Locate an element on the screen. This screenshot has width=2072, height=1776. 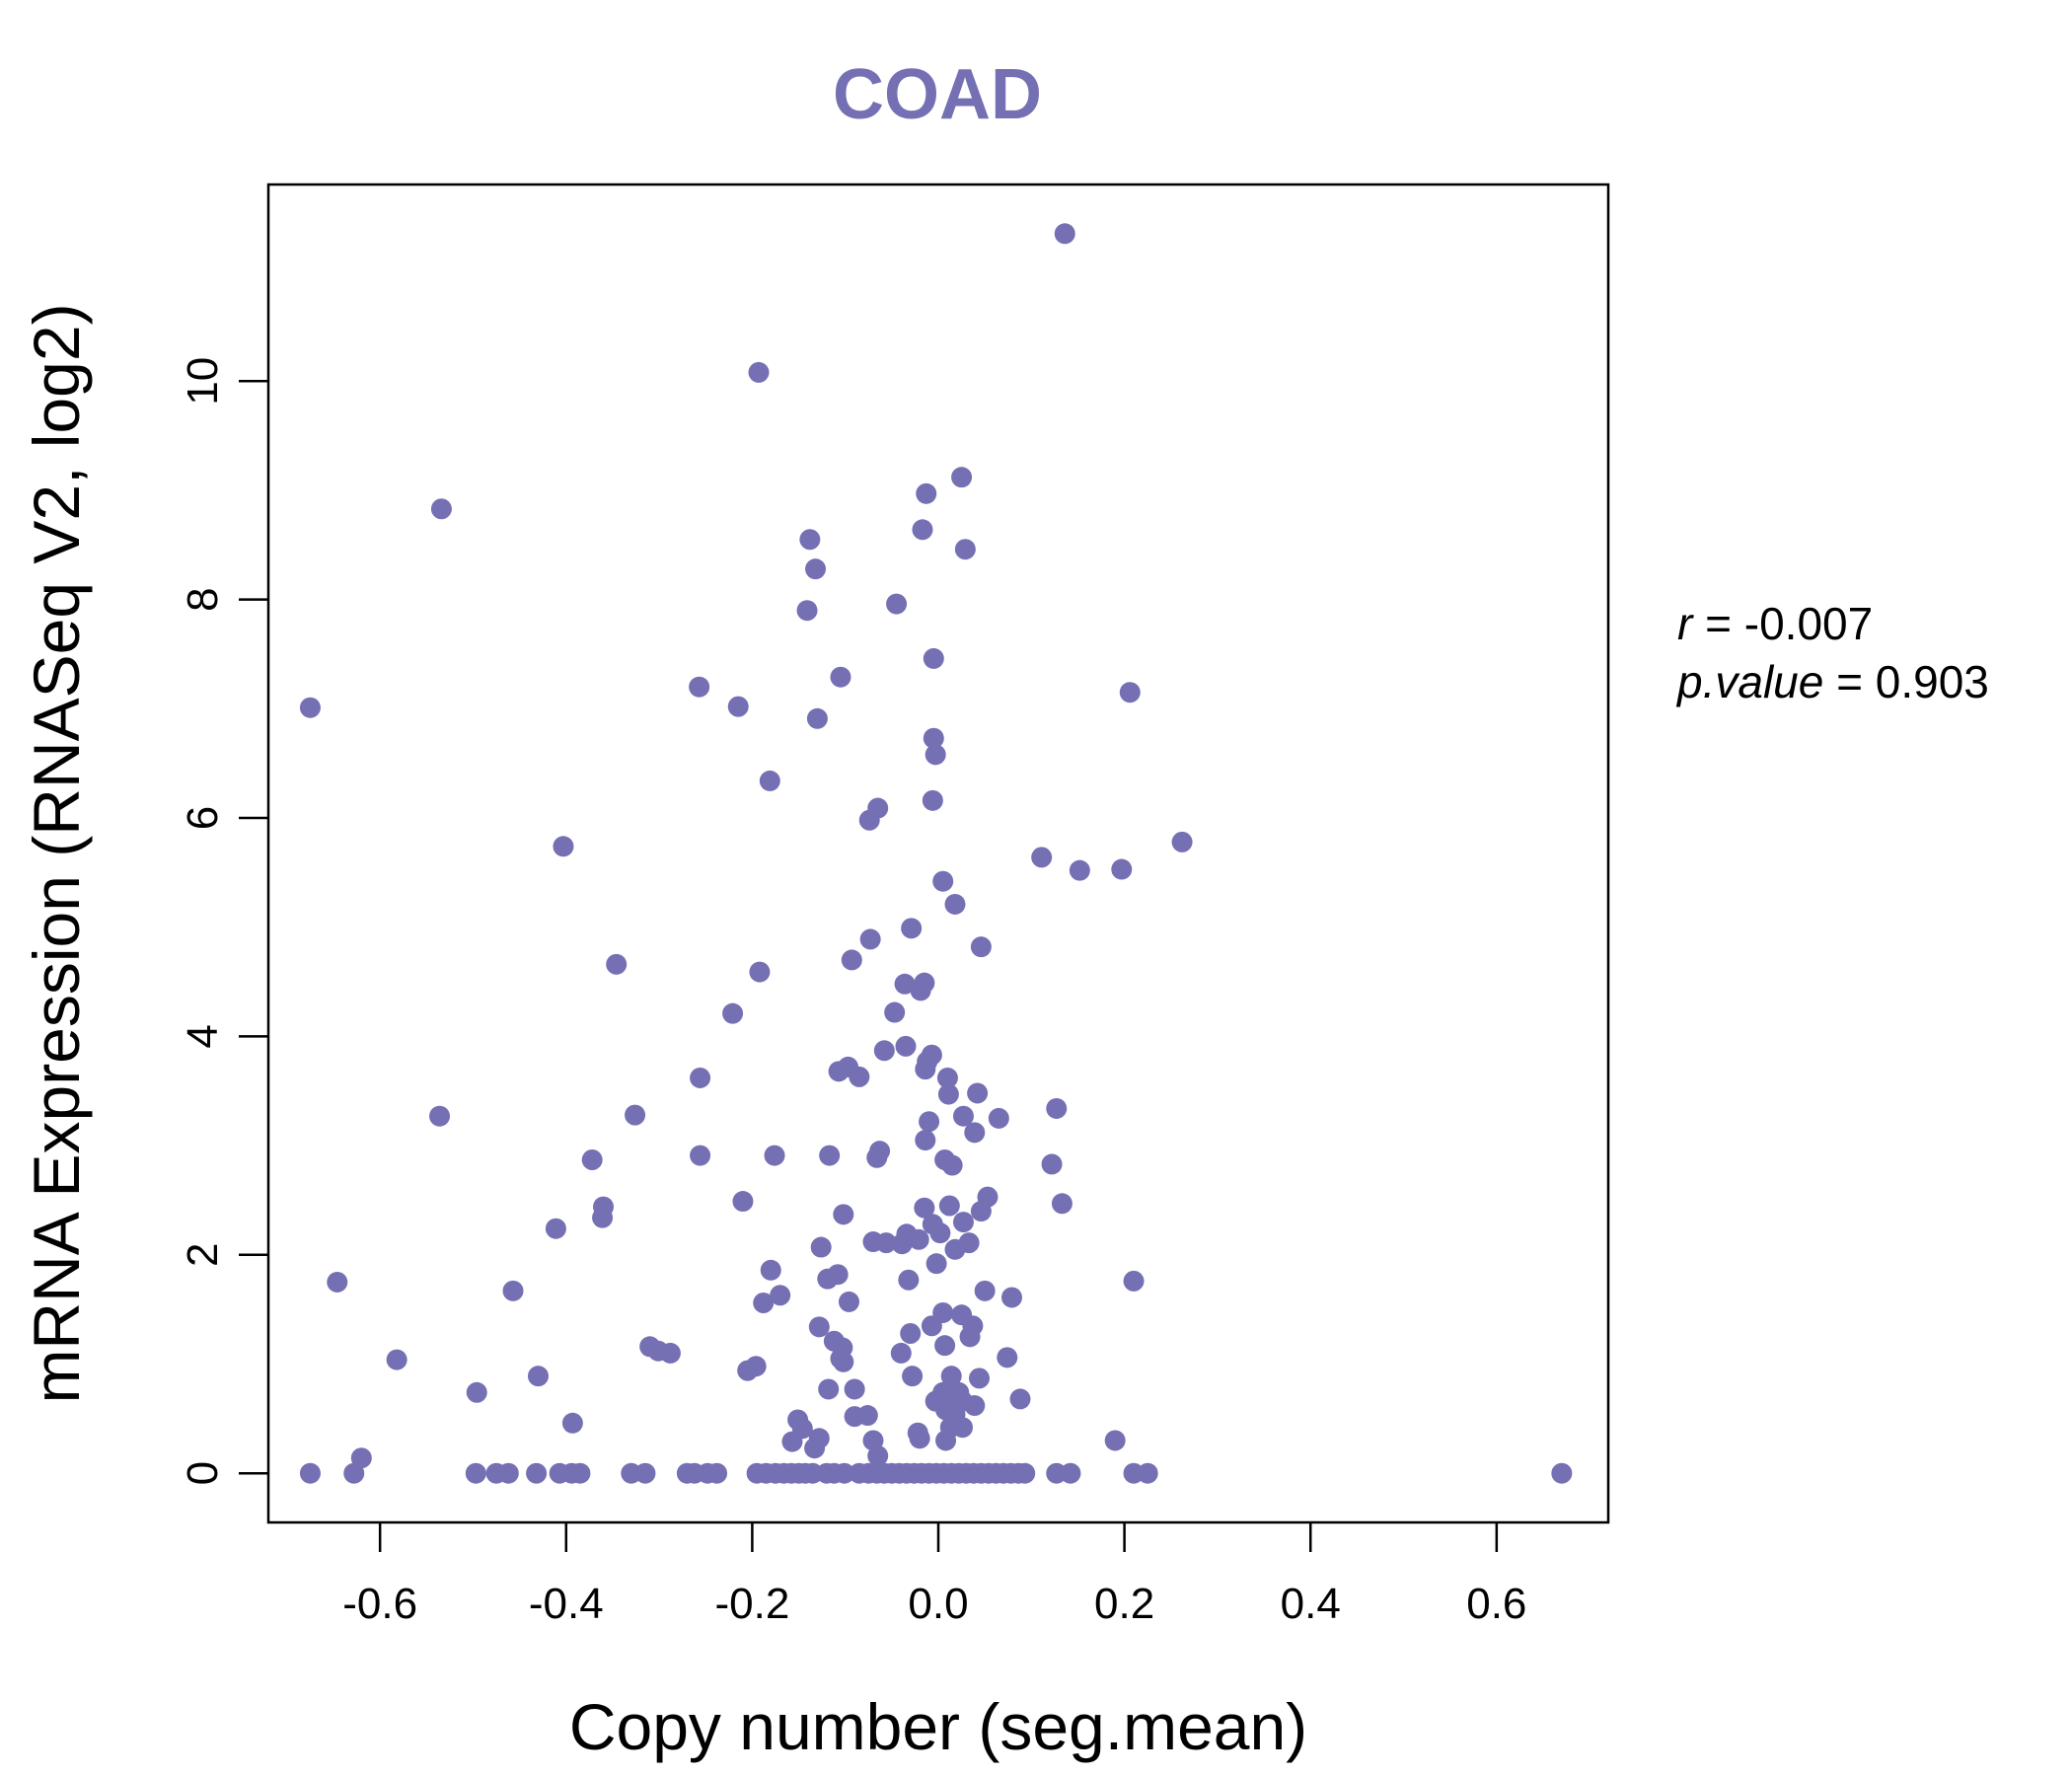
y-tick-label: 4 is located at coordinates (203, 1036).